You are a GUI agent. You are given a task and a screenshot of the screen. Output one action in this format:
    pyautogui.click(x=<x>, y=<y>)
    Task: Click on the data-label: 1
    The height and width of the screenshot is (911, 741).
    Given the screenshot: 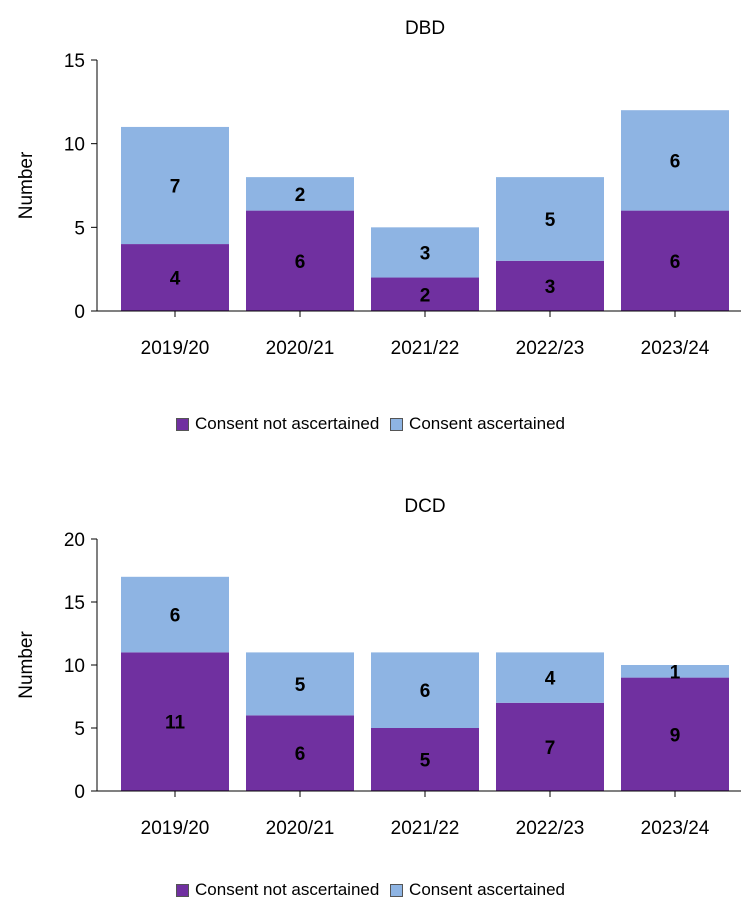 What is the action you would take?
    pyautogui.click(x=675, y=672)
    